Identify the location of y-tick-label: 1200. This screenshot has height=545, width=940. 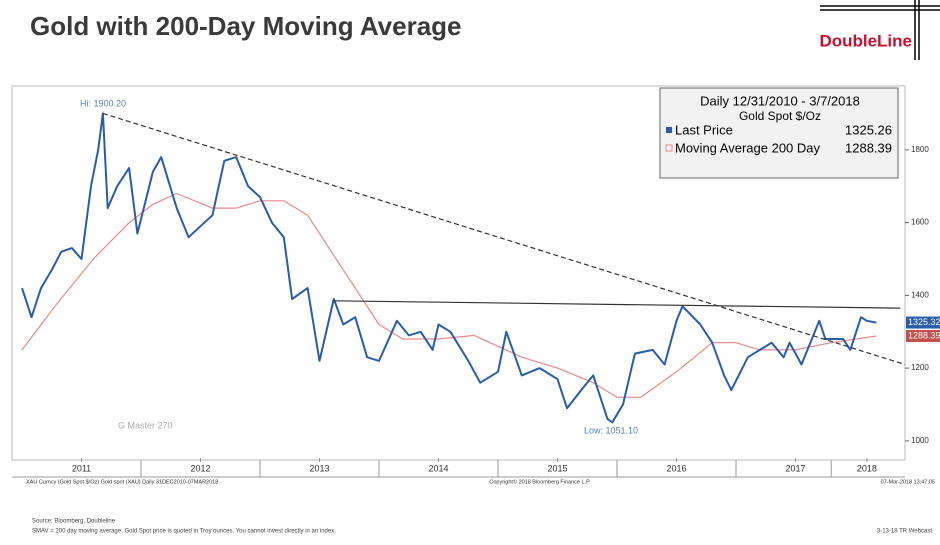
(920, 367).